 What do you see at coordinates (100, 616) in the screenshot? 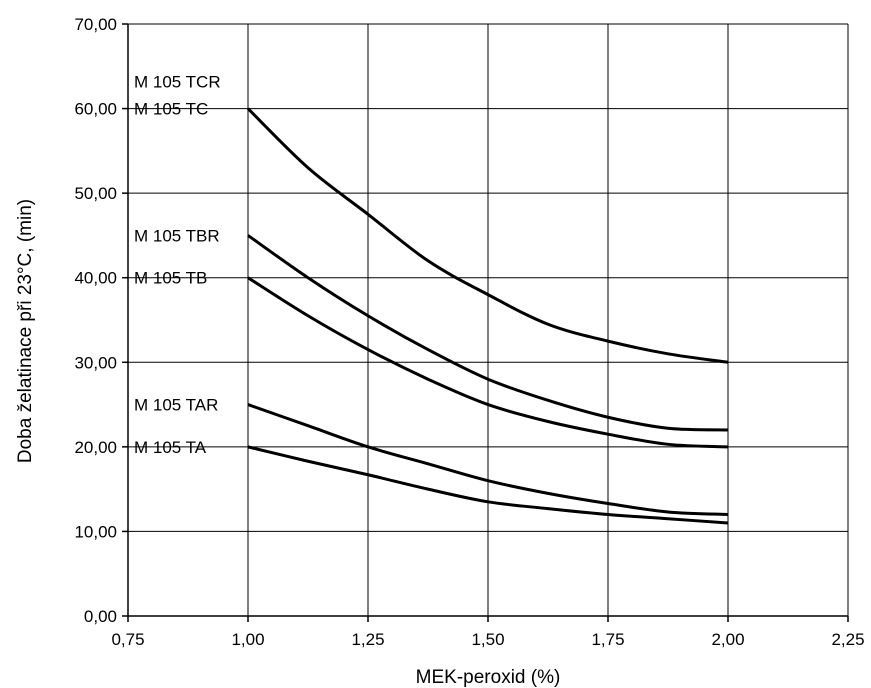
I see `y-tick-label: 0,00` at bounding box center [100, 616].